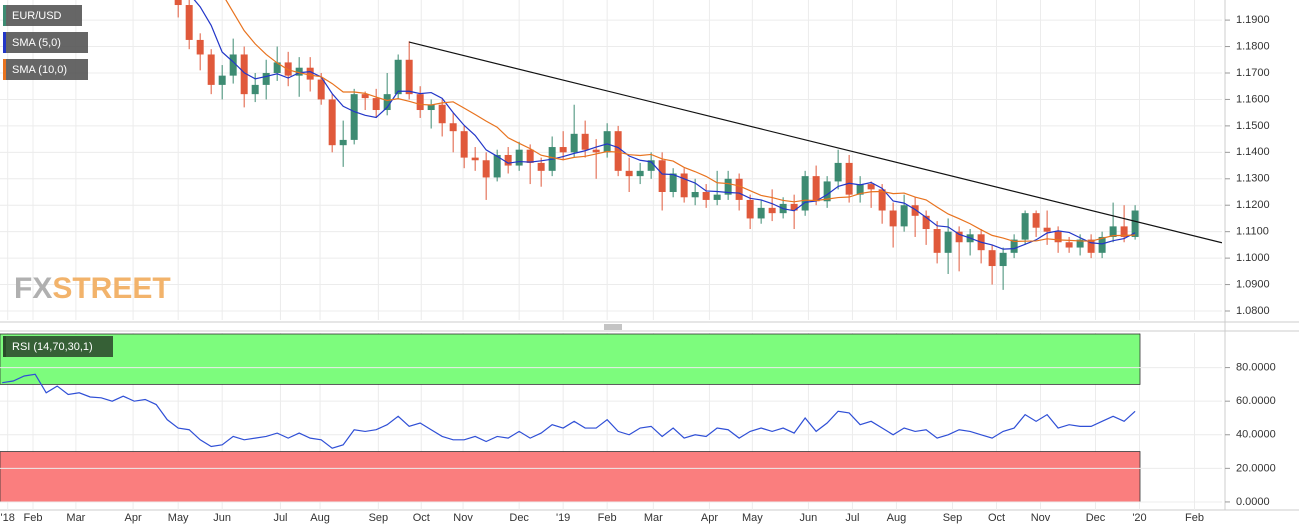 This screenshot has height=530, width=1299. Describe the element at coordinates (39, 70) in the screenshot. I see `legend-label: SMA (10,0)` at that location.